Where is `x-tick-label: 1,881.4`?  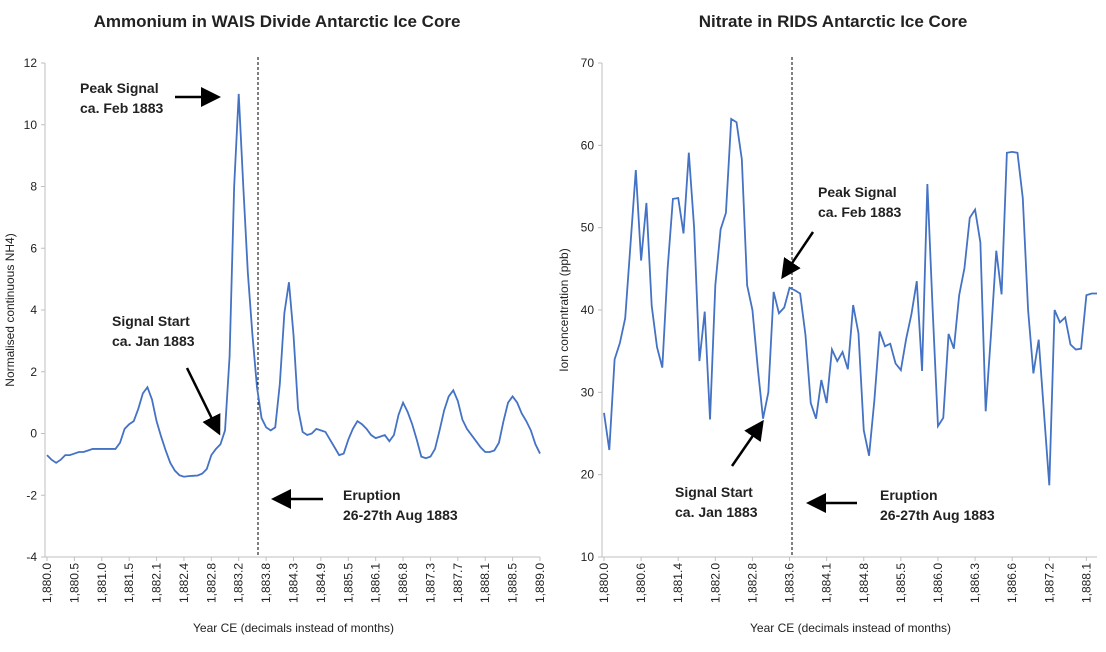 x-tick-label: 1,881.4 is located at coordinates (678, 583).